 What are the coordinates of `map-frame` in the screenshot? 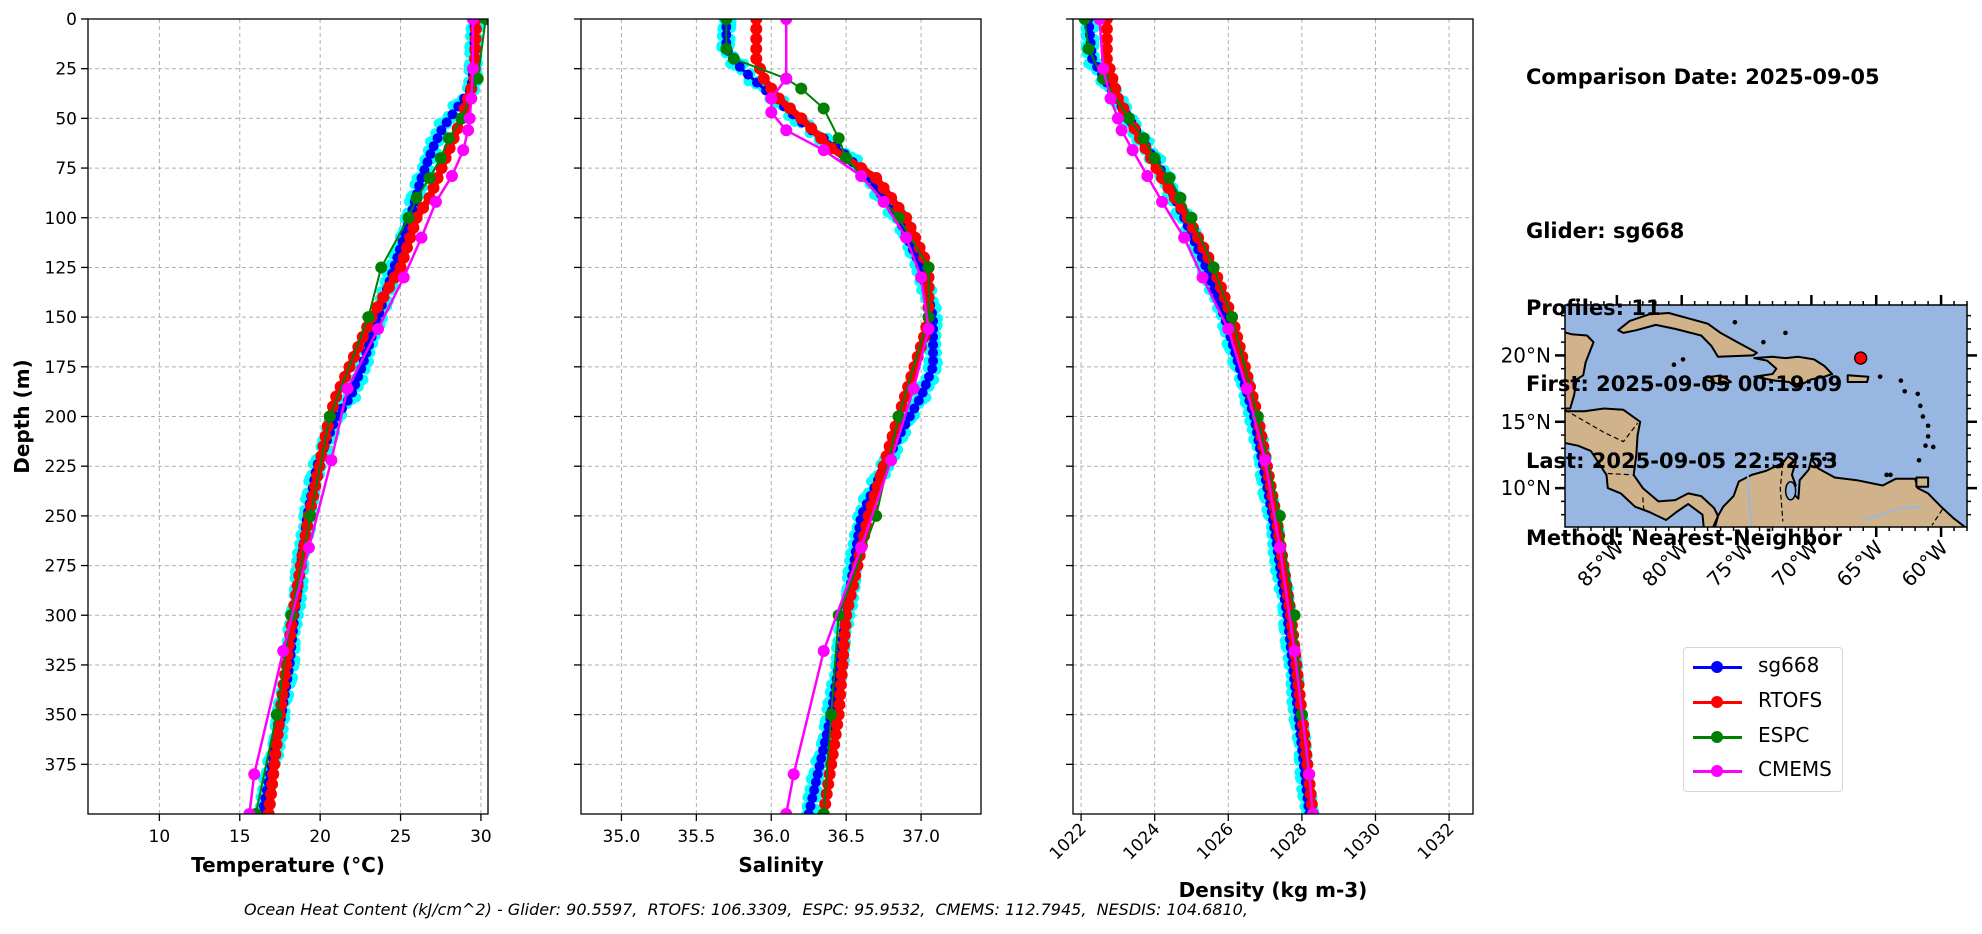 It's located at (1766, 416).